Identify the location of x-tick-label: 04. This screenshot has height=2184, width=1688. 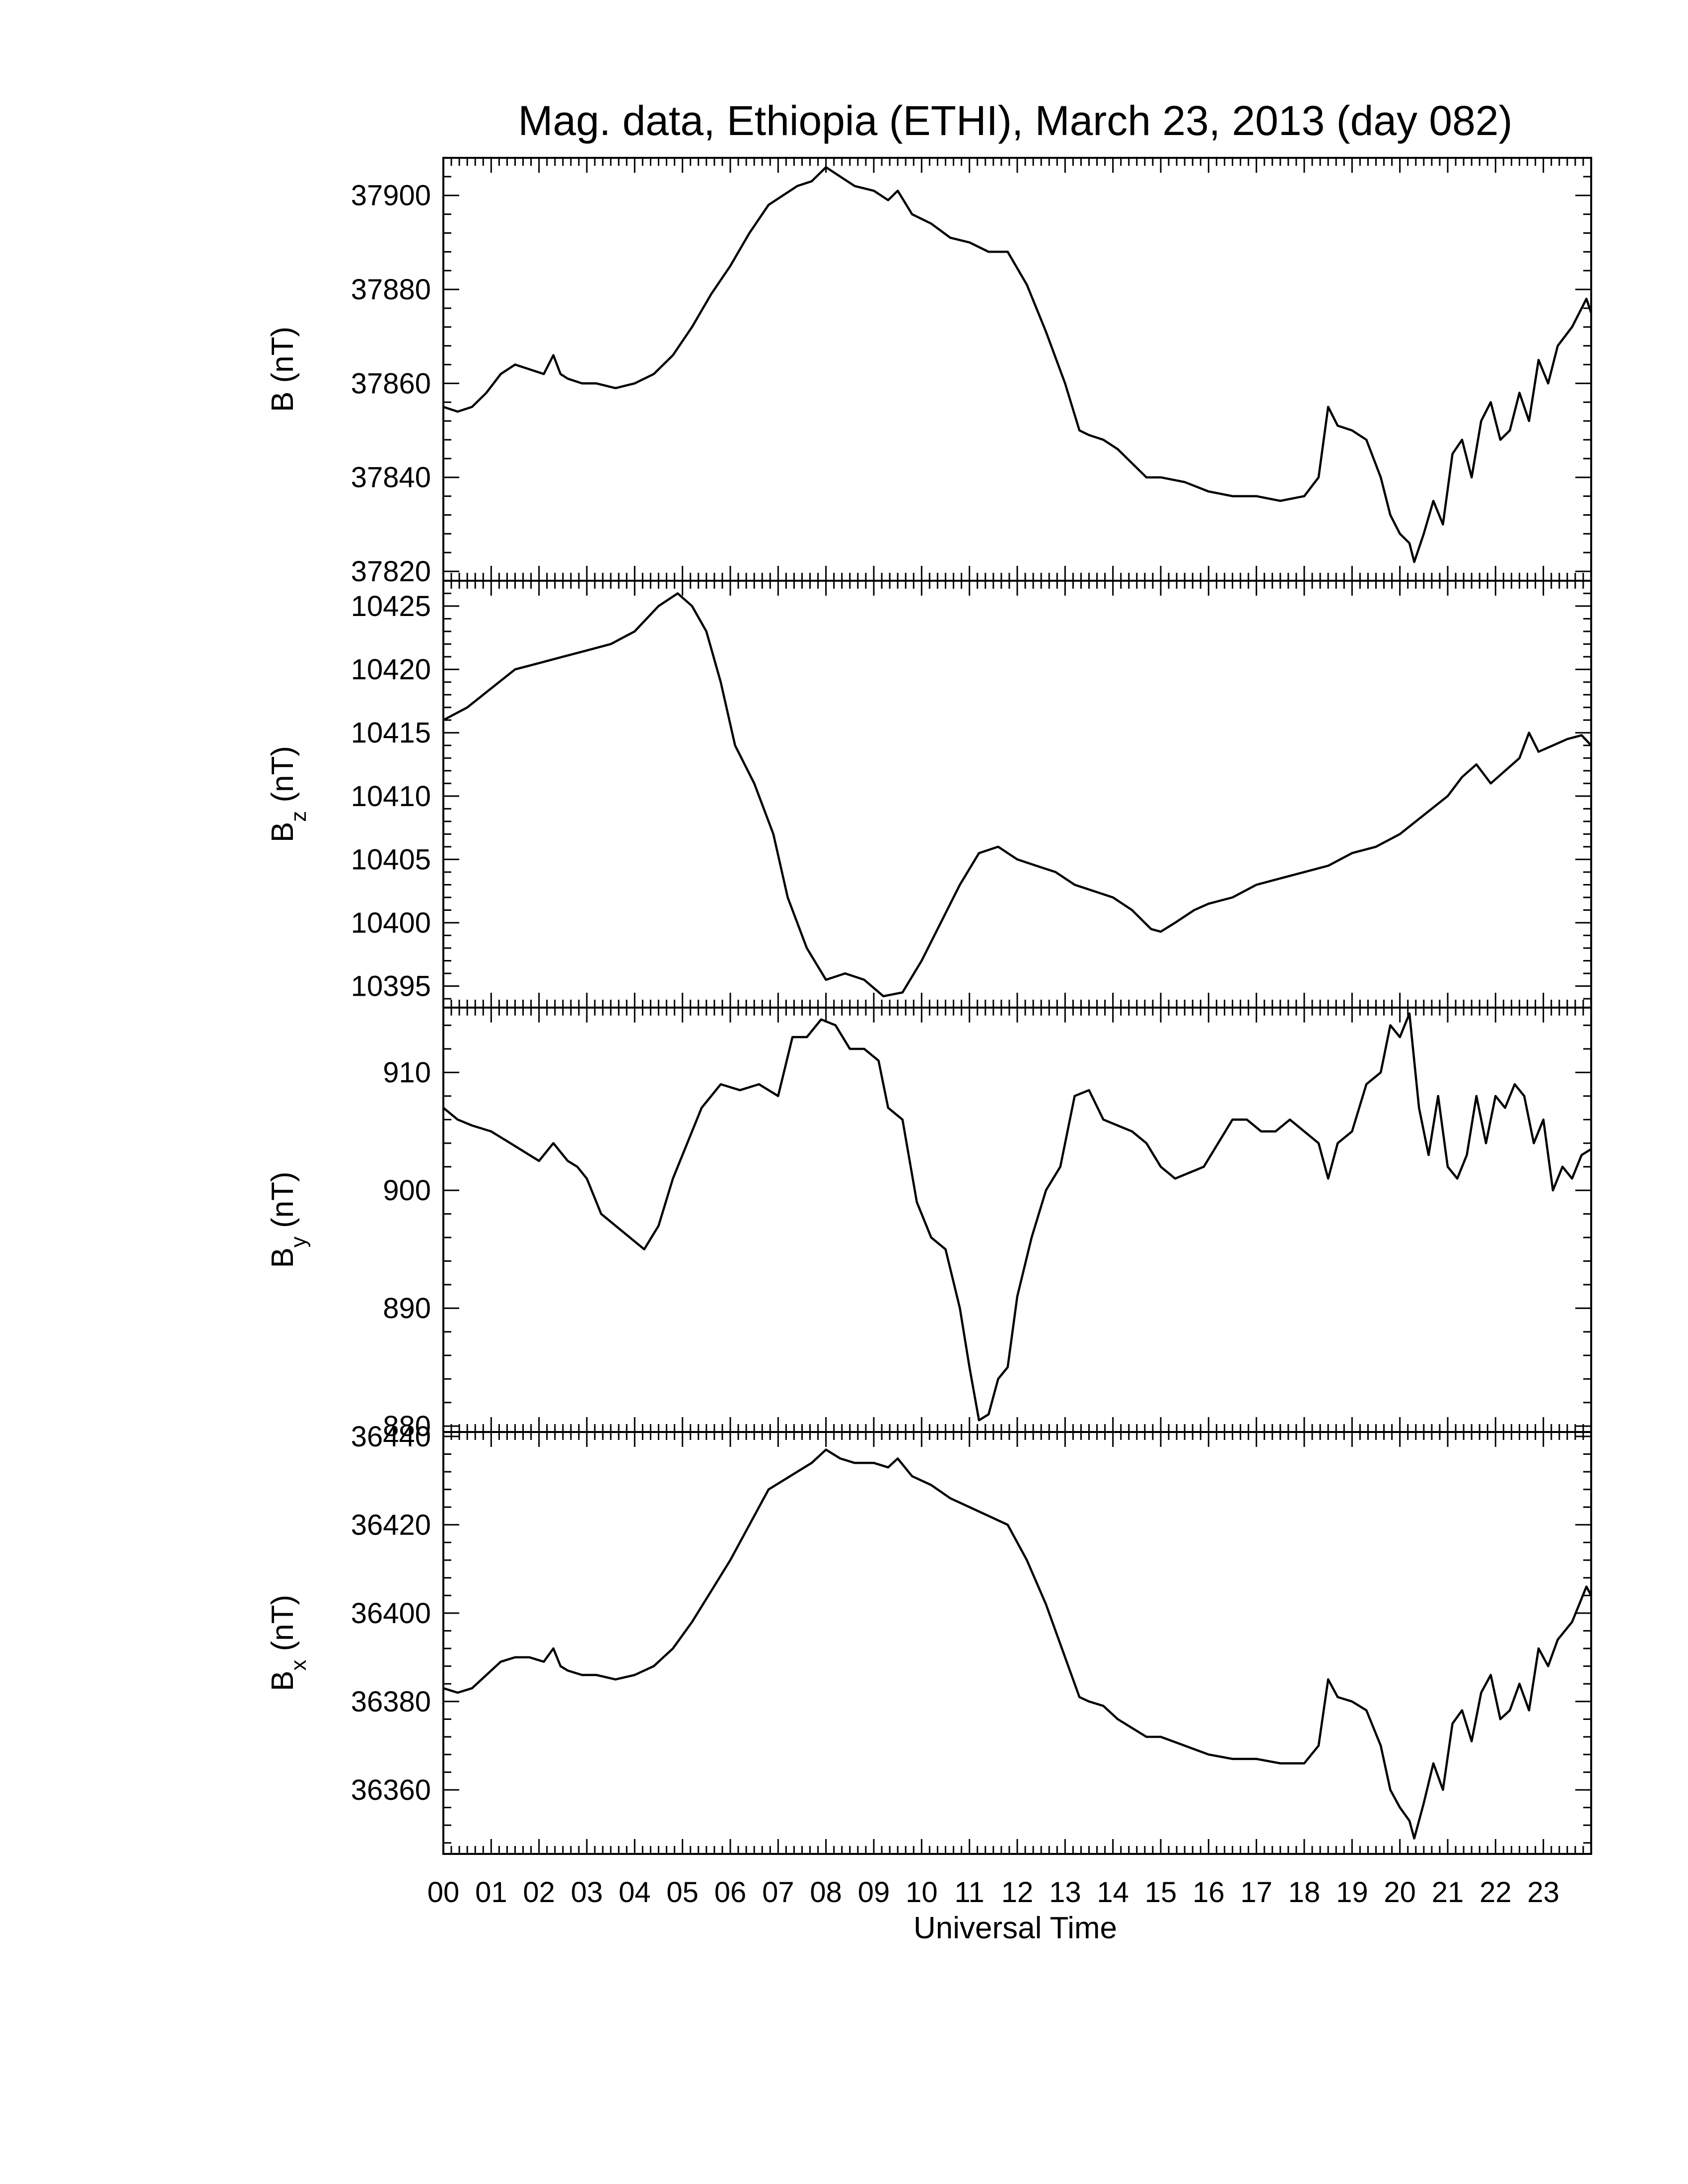
(635, 1892).